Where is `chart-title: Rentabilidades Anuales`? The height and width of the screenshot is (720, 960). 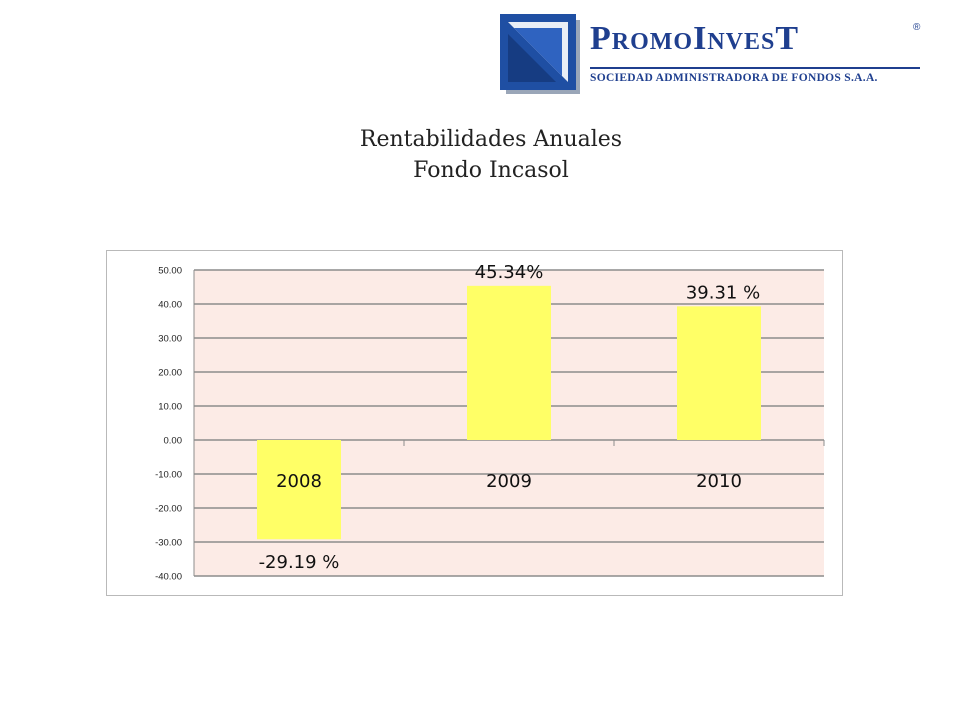 chart-title: Rentabilidades Anuales is located at coordinates (491, 139).